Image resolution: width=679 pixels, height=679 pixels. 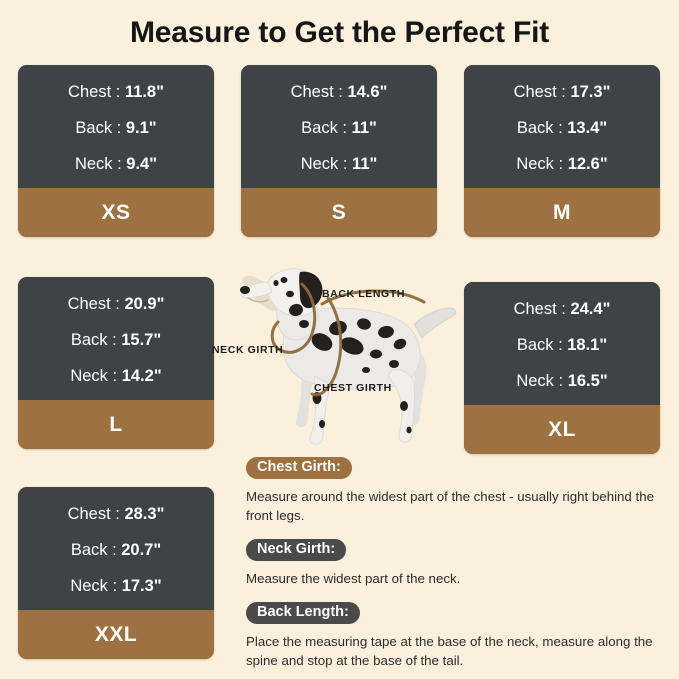 I want to click on chest-value: 17.3", so click(x=590, y=91).